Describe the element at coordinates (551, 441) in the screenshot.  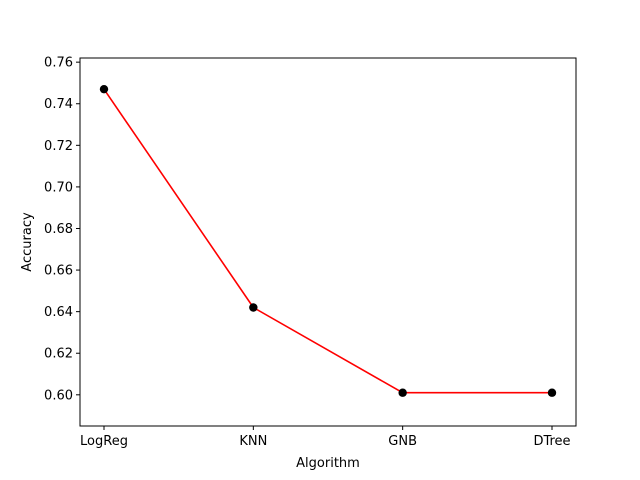
I see `x-tick-label-dtree: DTree` at that location.